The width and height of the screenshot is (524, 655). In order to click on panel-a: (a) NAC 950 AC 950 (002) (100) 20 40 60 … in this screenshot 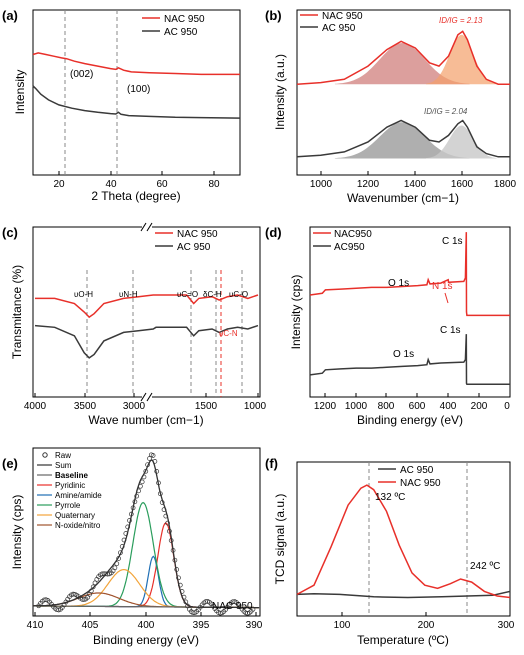, I will do `click(121, 105)`.